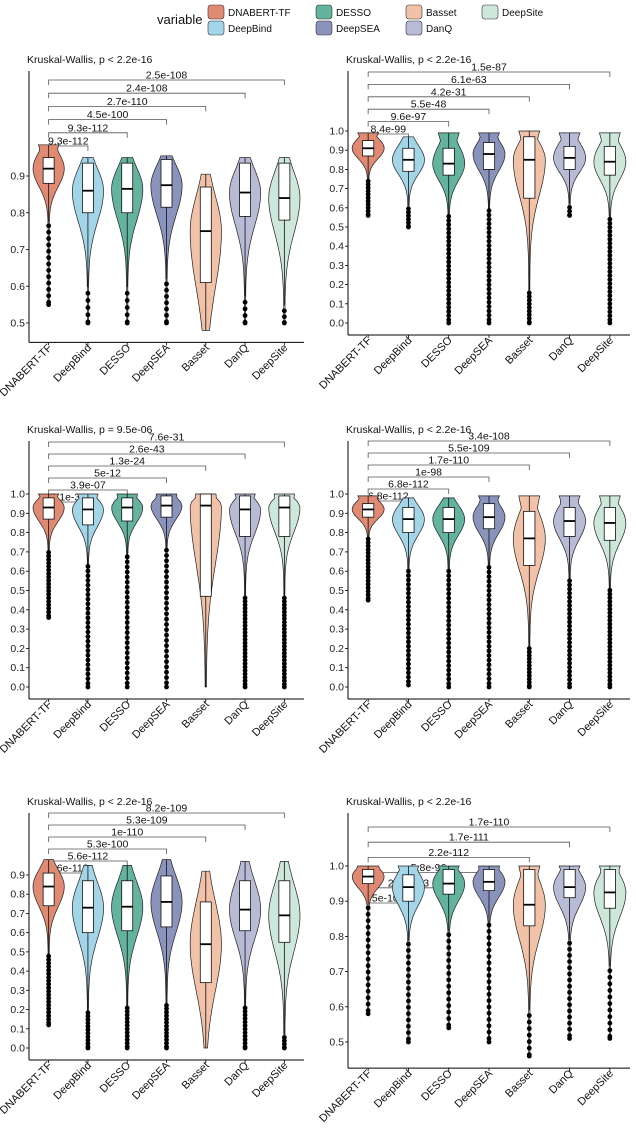 The image size is (636, 1134). Describe the element at coordinates (428, 473) in the screenshot. I see `comparison-p-value: 1e-98` at that location.